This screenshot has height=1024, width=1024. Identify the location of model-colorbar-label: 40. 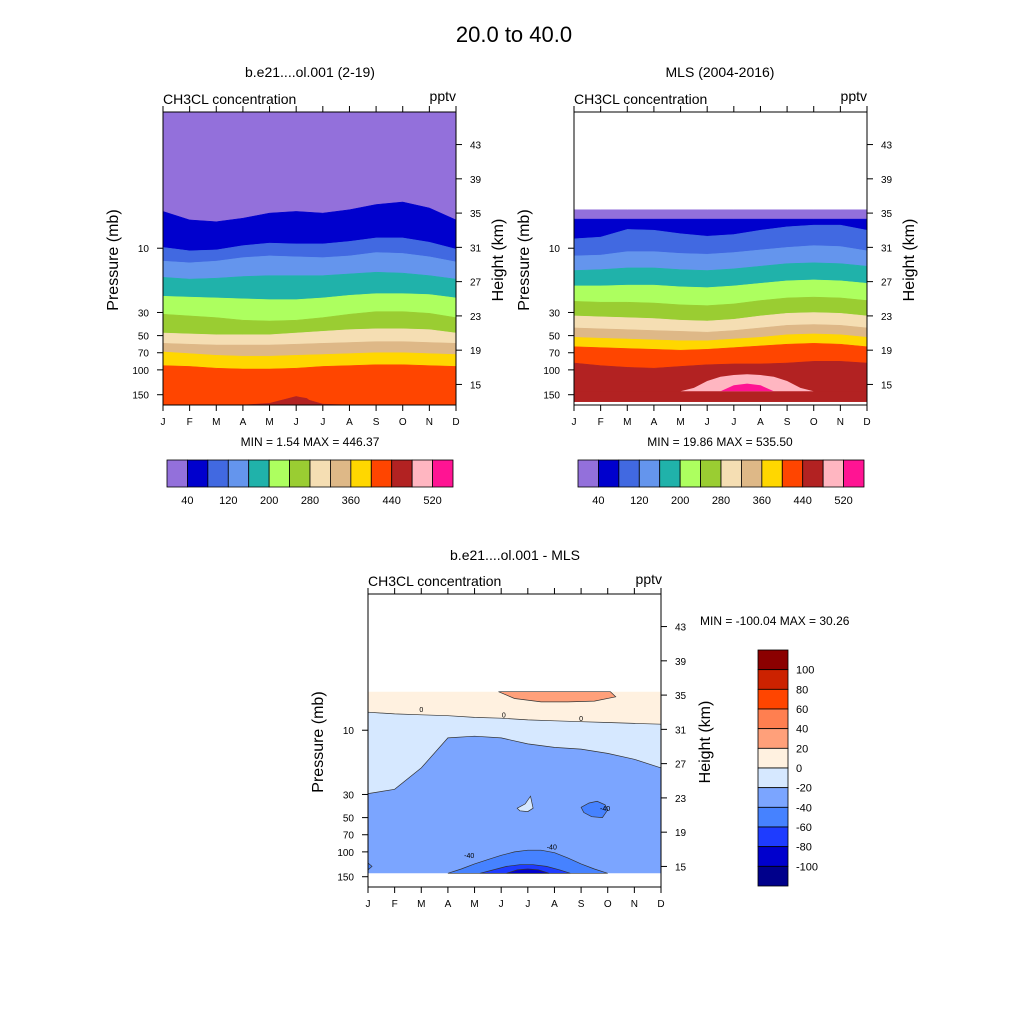
(187, 501).